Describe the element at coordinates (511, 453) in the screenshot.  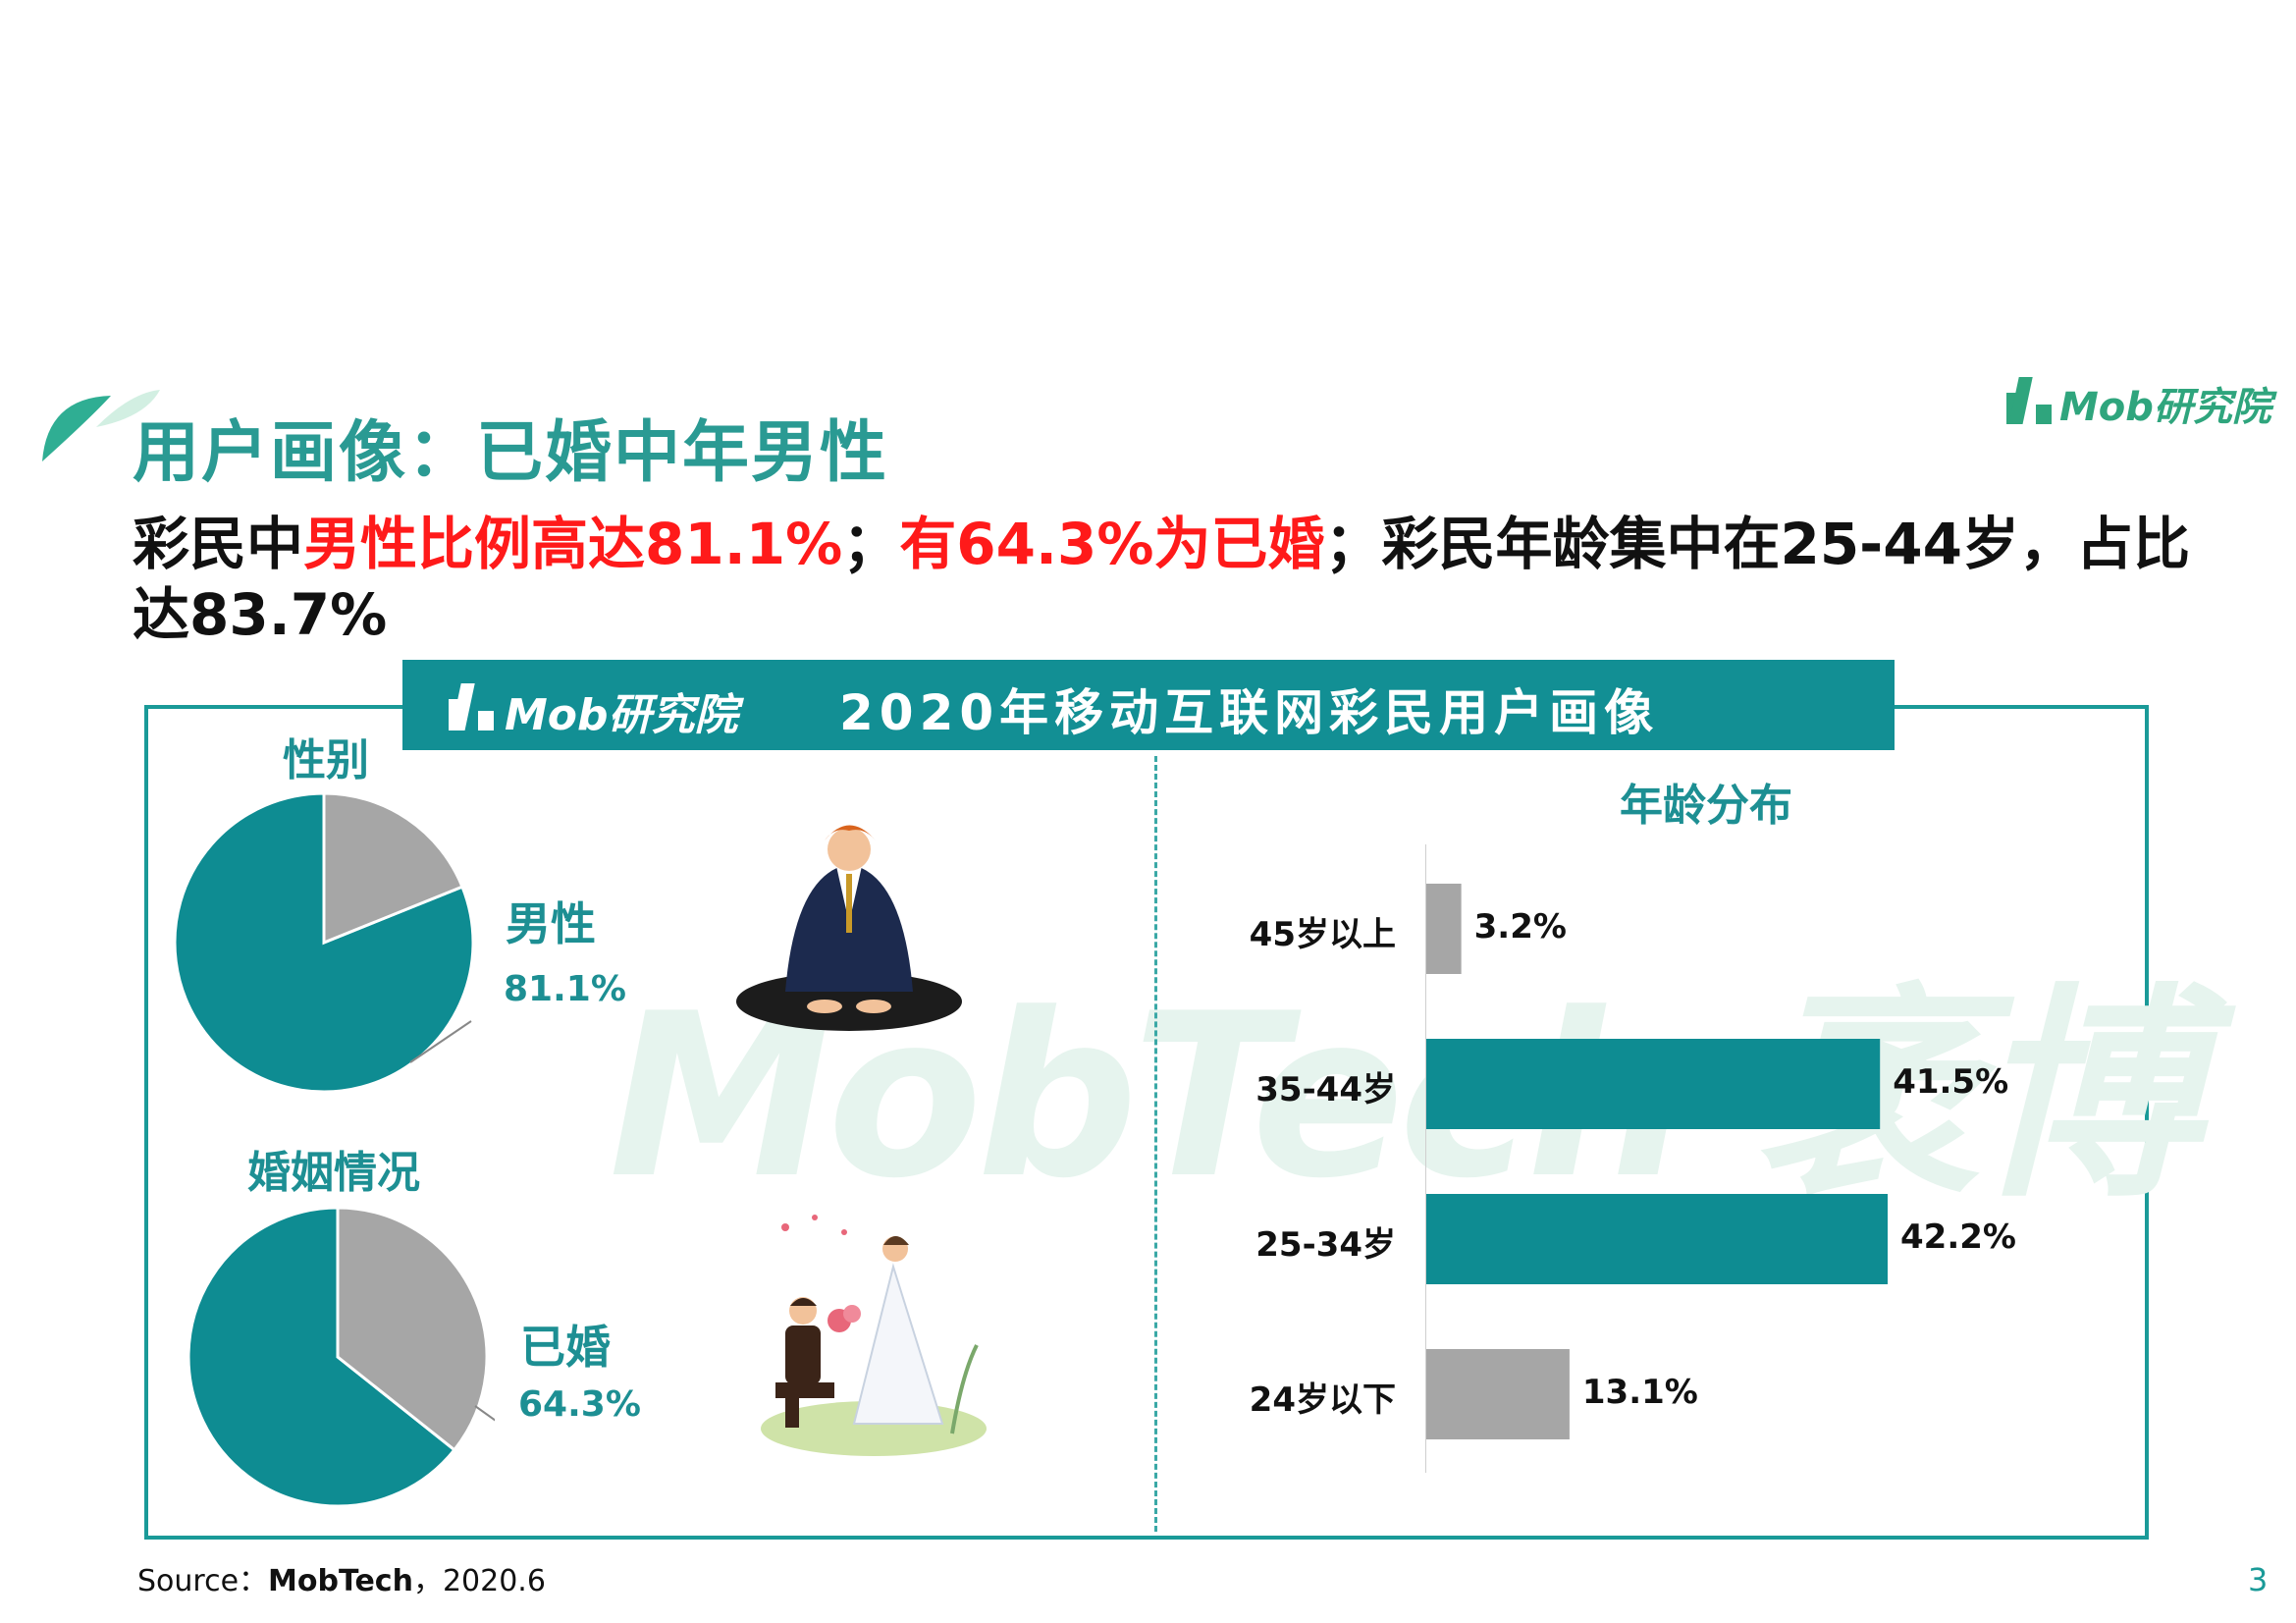
I see `page-title: 用户画像：已婚中年男性` at that location.